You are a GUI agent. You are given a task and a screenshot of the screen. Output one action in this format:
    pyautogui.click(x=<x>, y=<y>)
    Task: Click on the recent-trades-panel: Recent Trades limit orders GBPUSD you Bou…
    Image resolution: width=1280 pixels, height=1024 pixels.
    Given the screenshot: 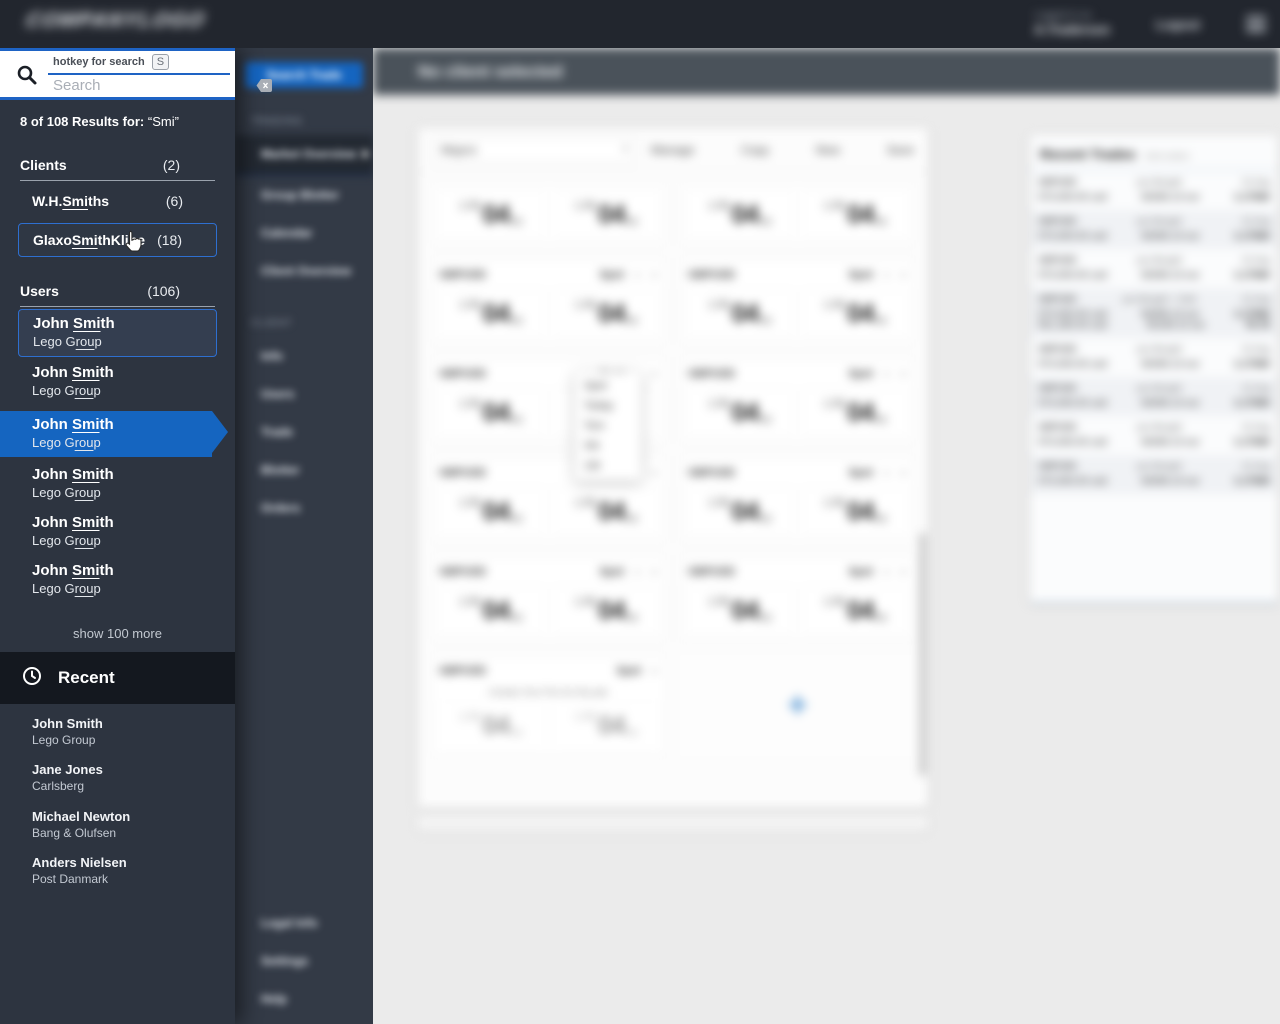 What is the action you would take?
    pyautogui.click(x=1154, y=369)
    